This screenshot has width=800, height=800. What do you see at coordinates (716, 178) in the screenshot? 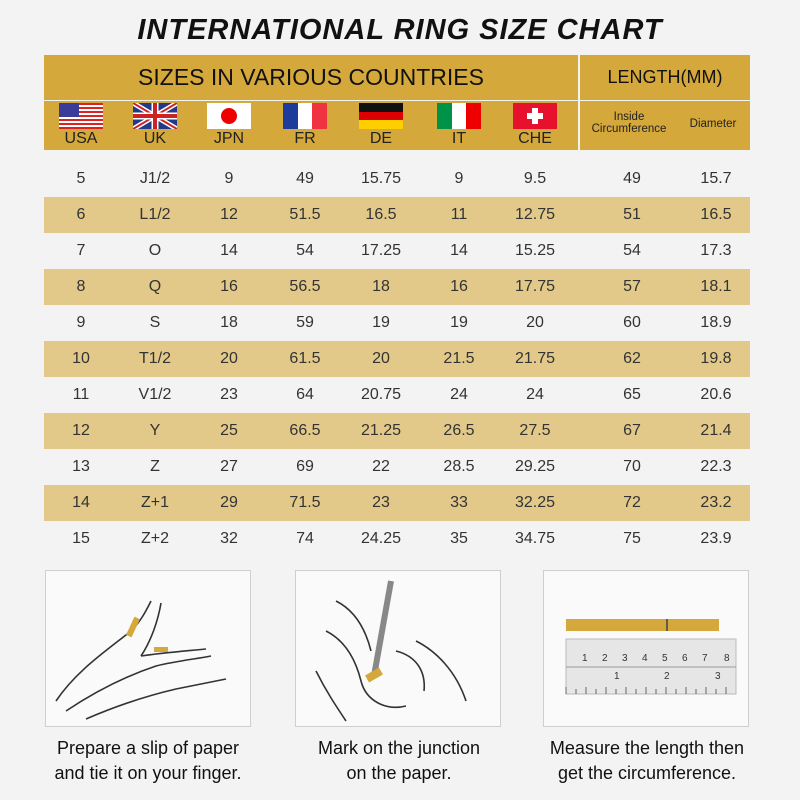
I see `cell-diameter: 15.7` at bounding box center [716, 178].